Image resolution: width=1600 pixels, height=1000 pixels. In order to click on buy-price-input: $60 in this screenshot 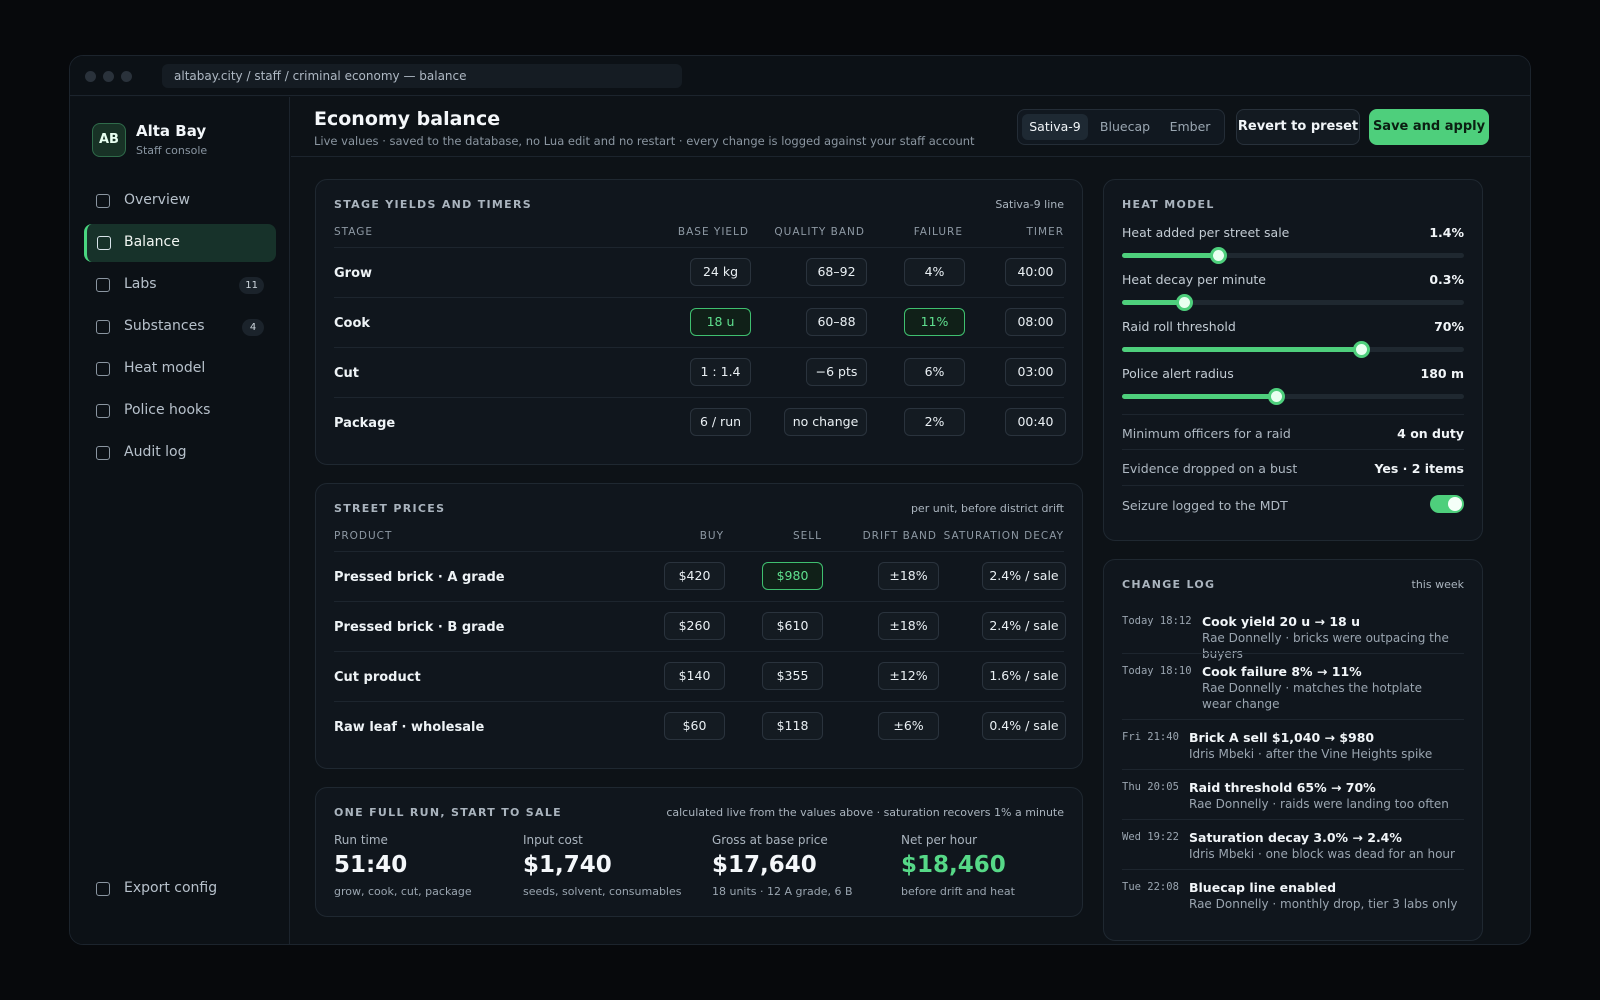, I will do `click(694, 726)`.